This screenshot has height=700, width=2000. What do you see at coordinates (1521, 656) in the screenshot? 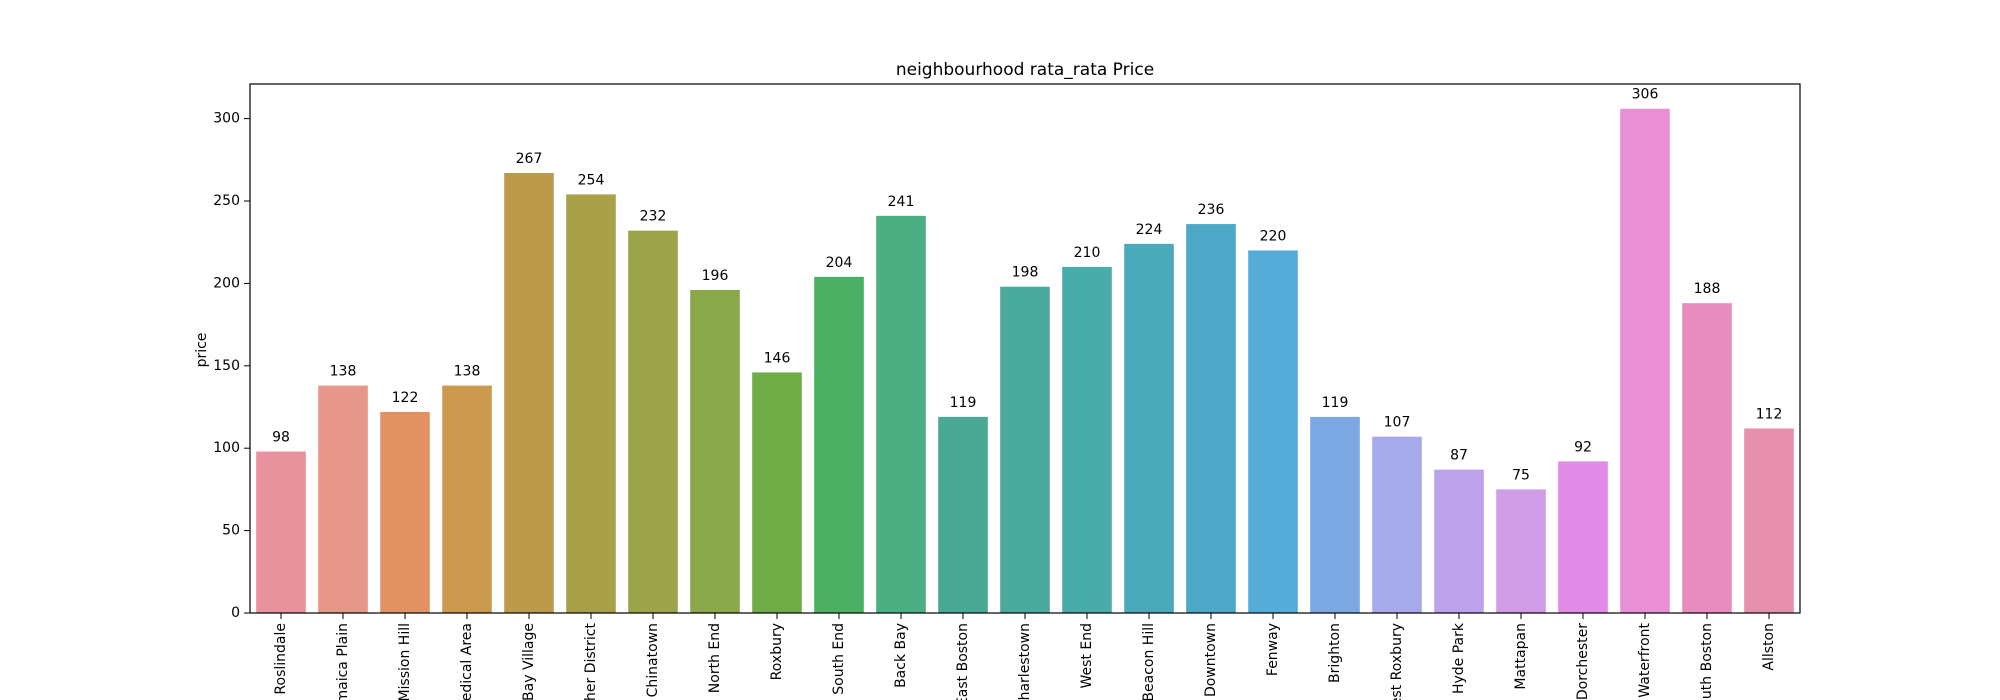
I see `x-tick-label: Mattapan` at bounding box center [1521, 656].